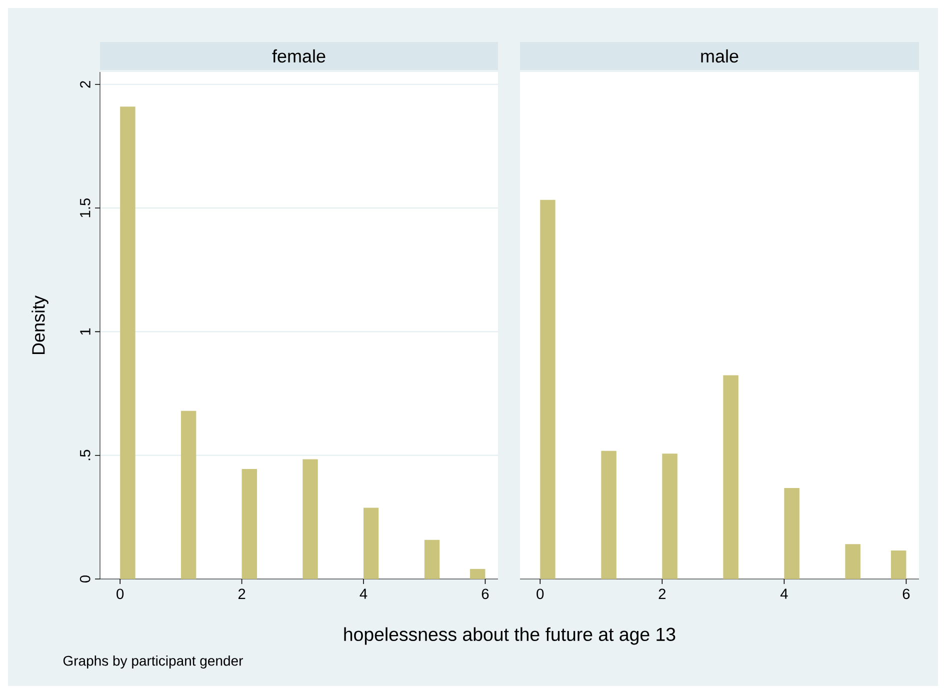  Describe the element at coordinates (153, 662) in the screenshot. I see `text: Graphs by participant gender` at that location.